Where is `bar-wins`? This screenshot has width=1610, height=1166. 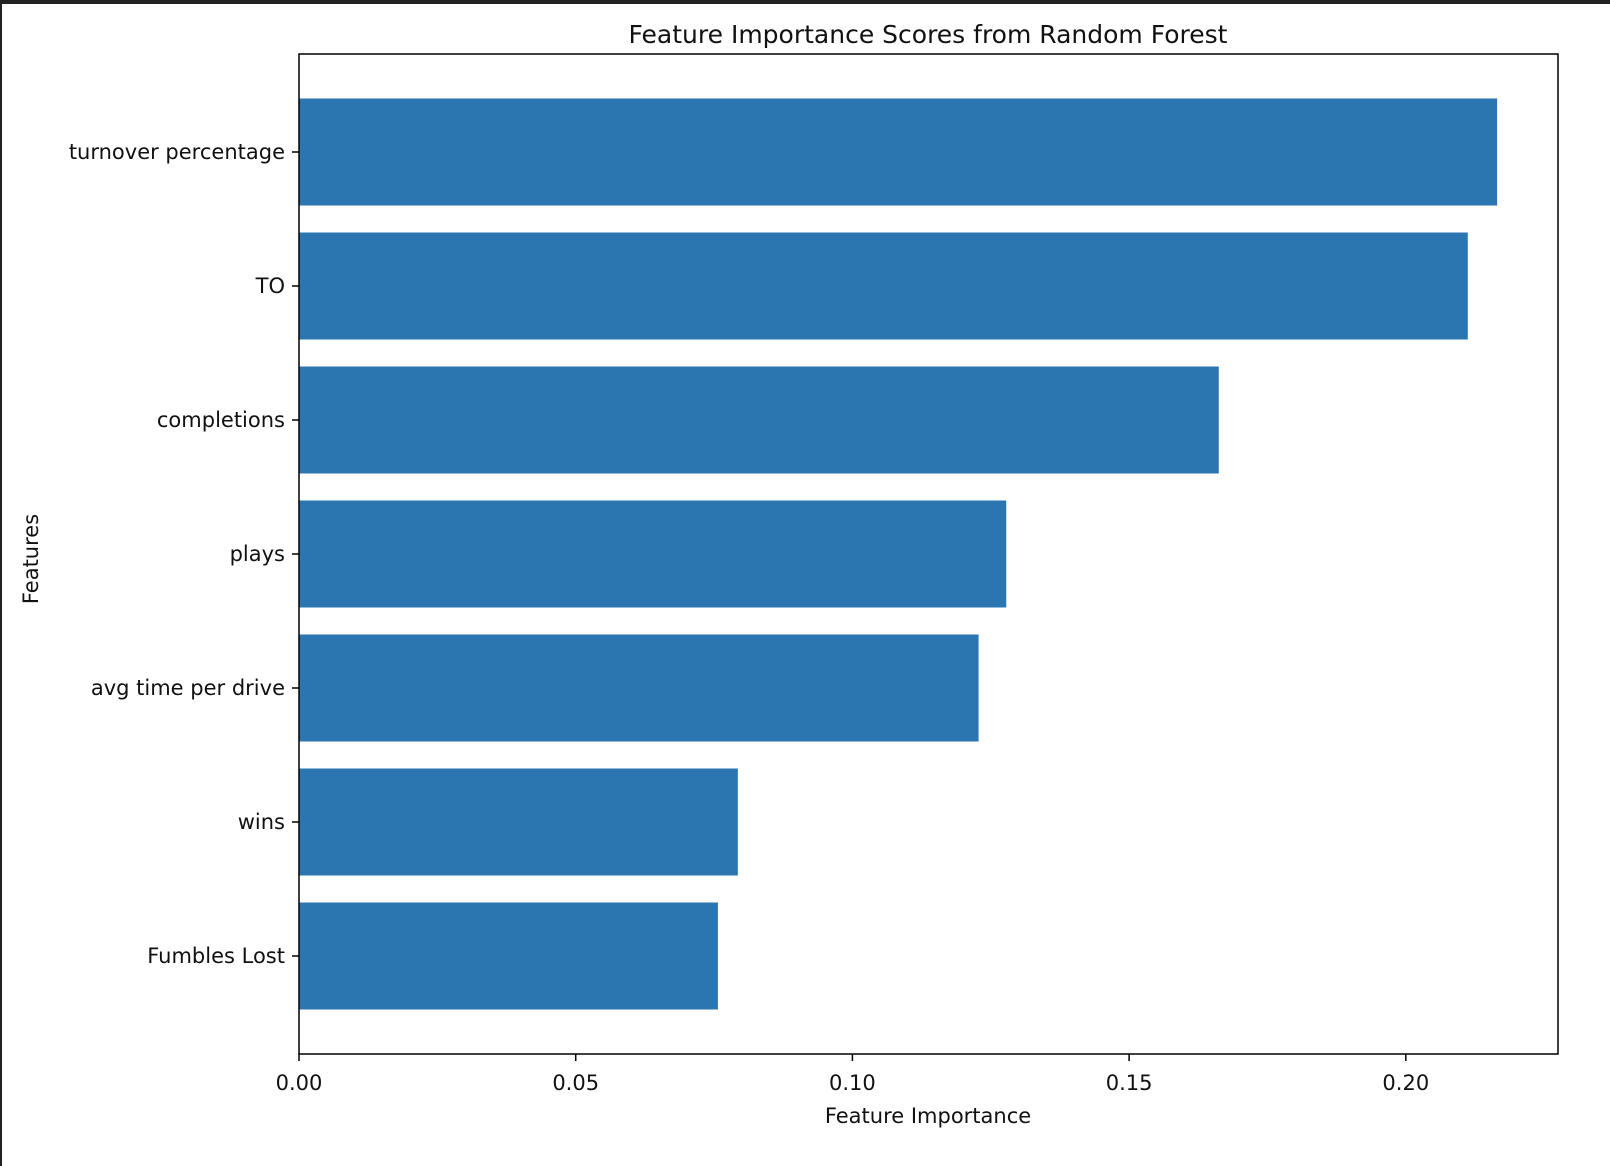 bar-wins is located at coordinates (518, 822).